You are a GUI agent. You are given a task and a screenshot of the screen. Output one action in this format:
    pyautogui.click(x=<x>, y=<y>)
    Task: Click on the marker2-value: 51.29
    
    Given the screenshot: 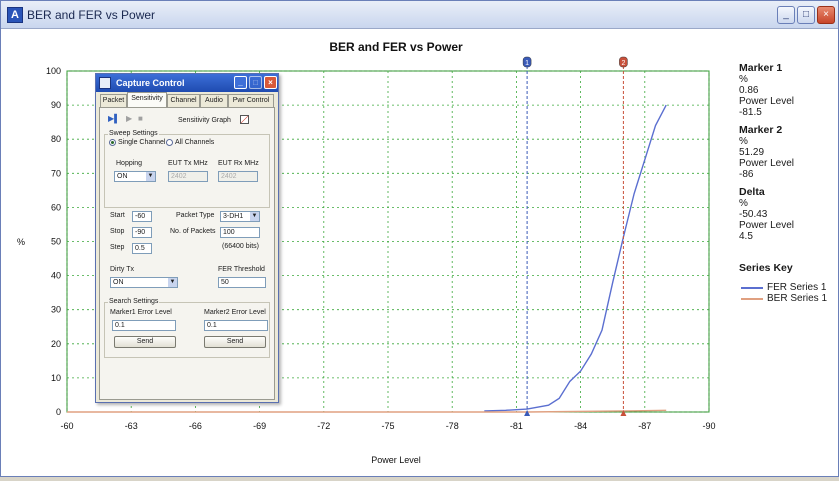 What is the action you would take?
    pyautogui.click(x=752, y=152)
    